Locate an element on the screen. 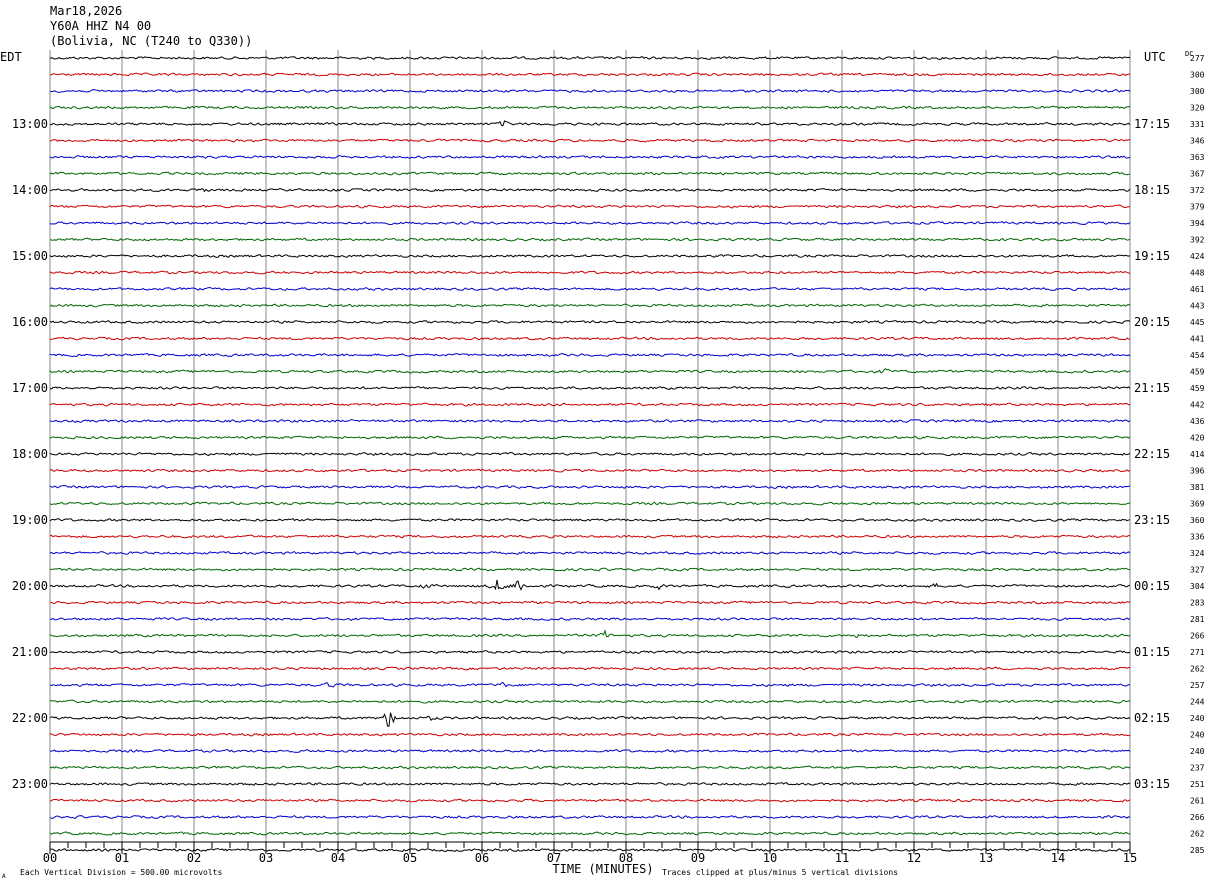 This screenshot has width=1210, height=886. right-hour-label: 20:15 is located at coordinates (1152, 322).